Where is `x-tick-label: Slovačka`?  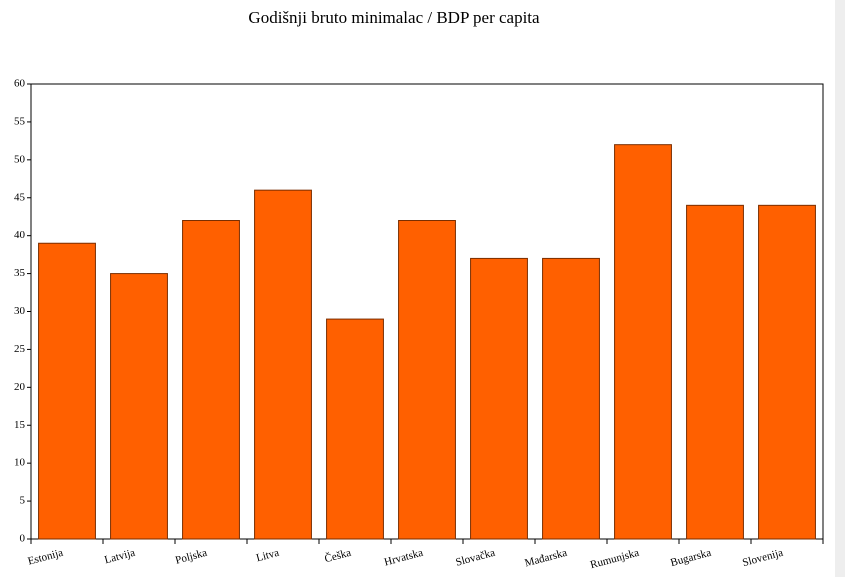 x-tick-label: Slovačka is located at coordinates (475, 558).